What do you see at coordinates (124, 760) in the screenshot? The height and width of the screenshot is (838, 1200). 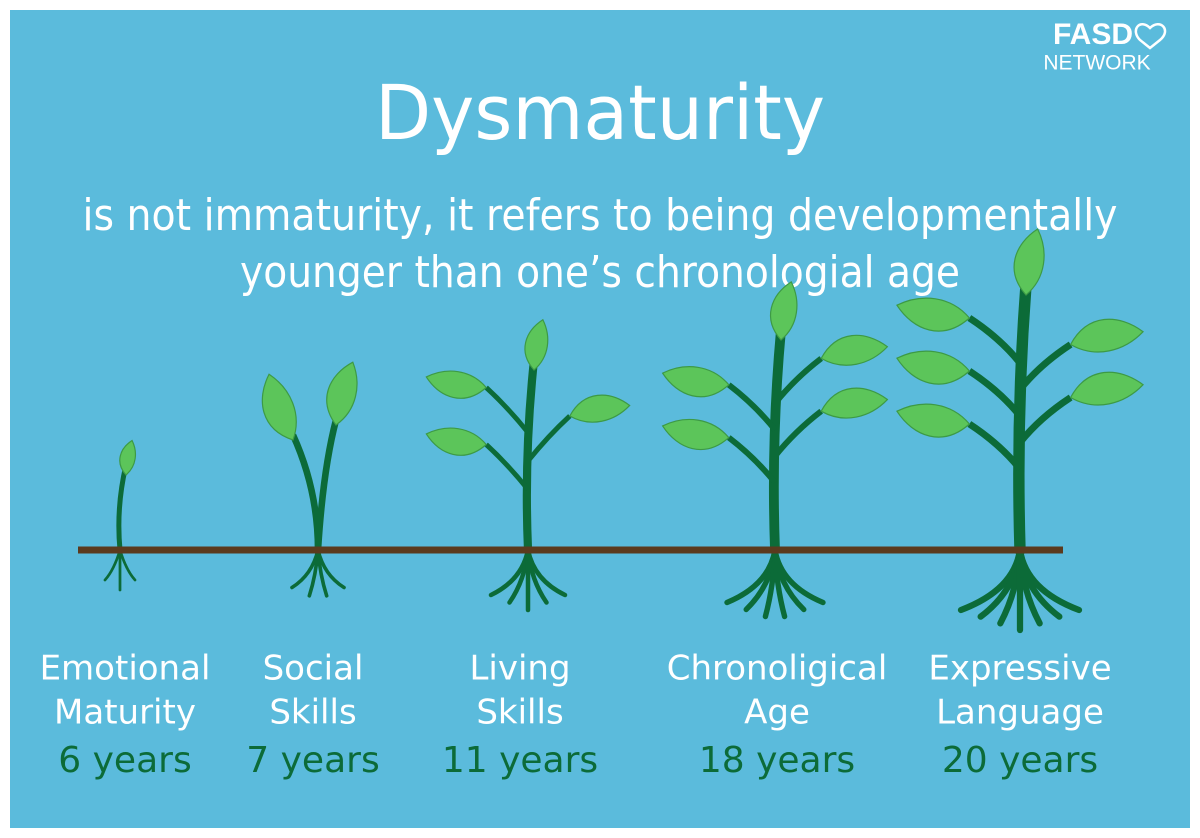 I see `age: 6 years` at bounding box center [124, 760].